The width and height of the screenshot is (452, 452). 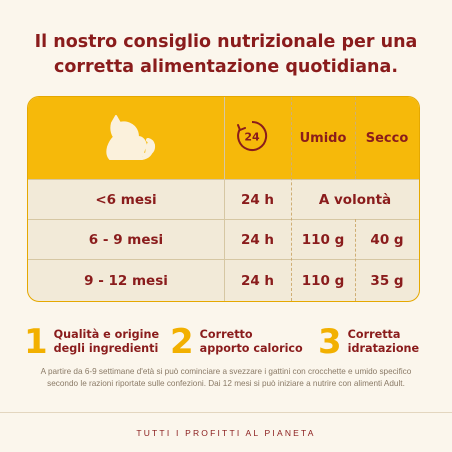 I want to click on feature-item: 3 Corretta idratazione, so click(x=368, y=342).